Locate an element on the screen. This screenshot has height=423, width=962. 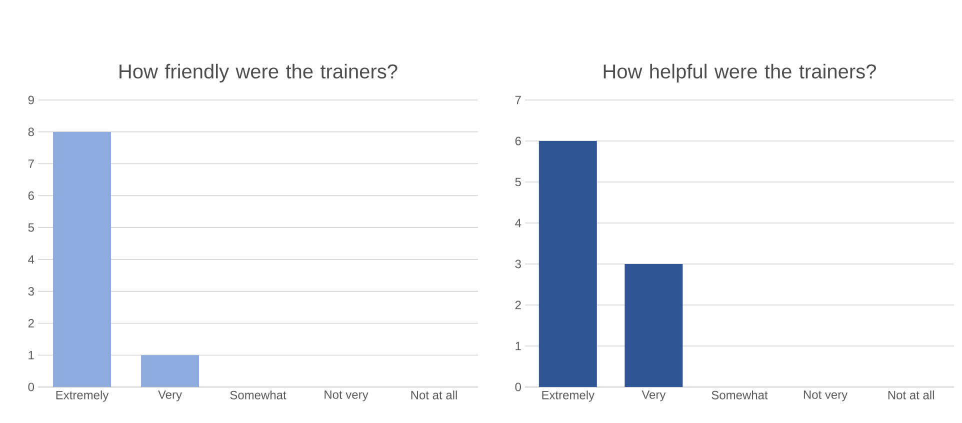
y-tick-label: 8 is located at coordinates (31, 132).